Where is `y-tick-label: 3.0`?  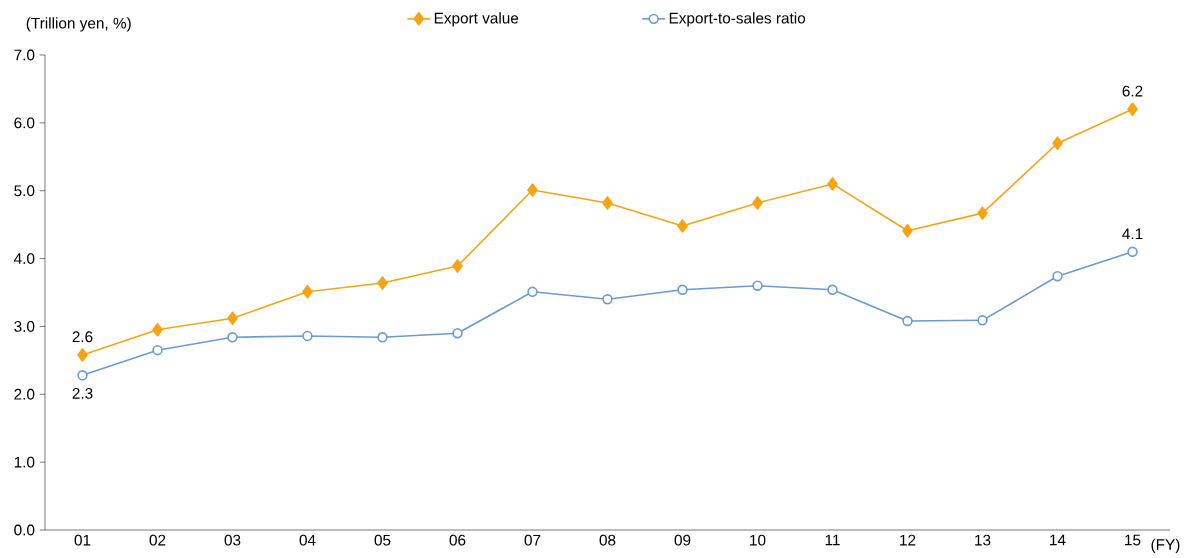
y-tick-label: 3.0 is located at coordinates (24, 326).